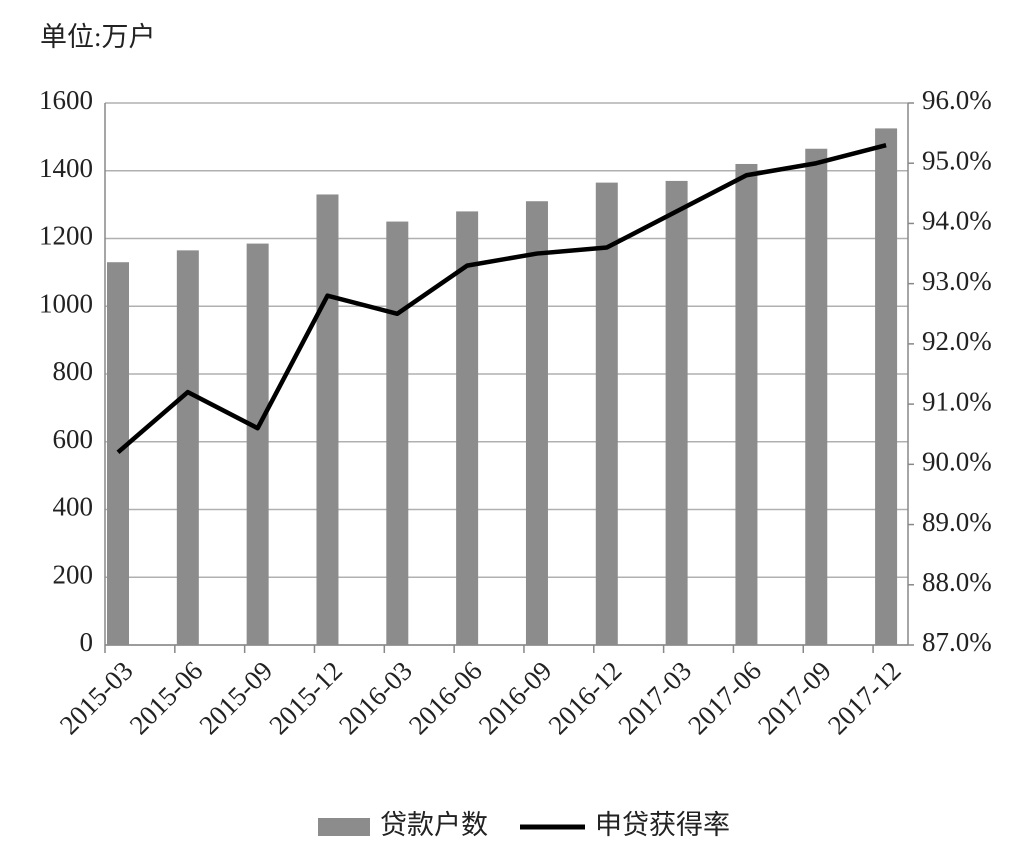 The image size is (1013, 866). Describe the element at coordinates (73, 371) in the screenshot. I see `y-tick-label: 800` at that location.